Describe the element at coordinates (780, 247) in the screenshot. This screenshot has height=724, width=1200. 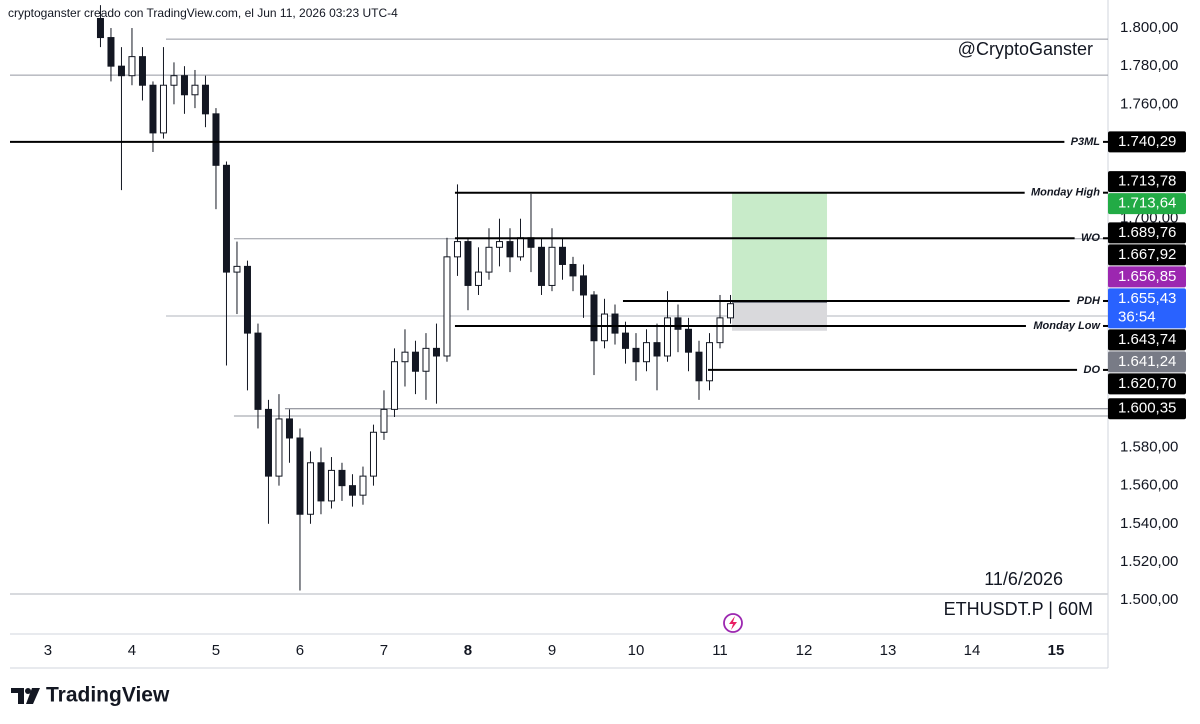
I see `position-profit` at that location.